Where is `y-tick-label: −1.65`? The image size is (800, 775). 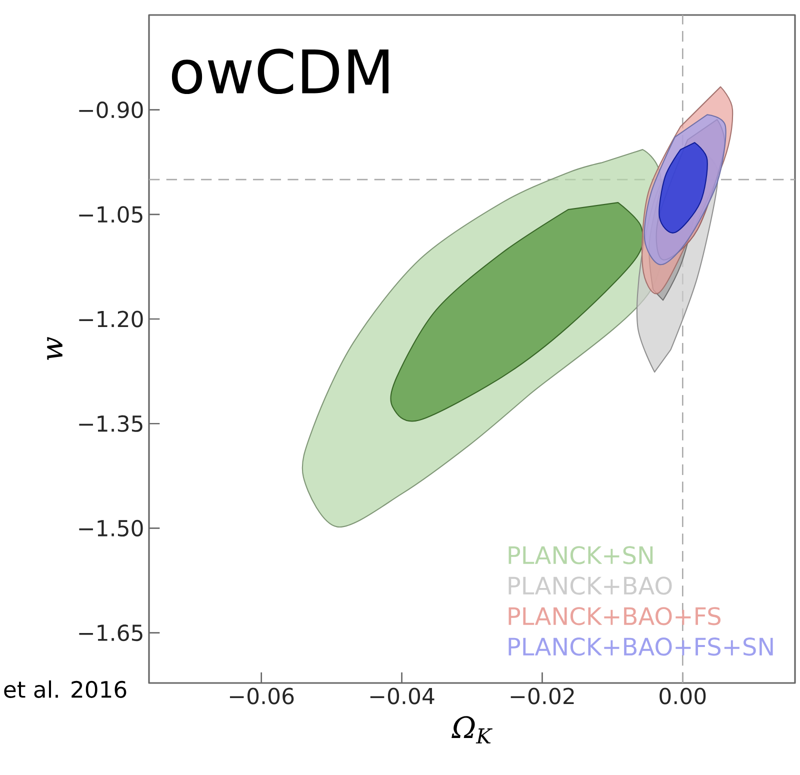
y-tick-label: −1.65 is located at coordinates (110, 633).